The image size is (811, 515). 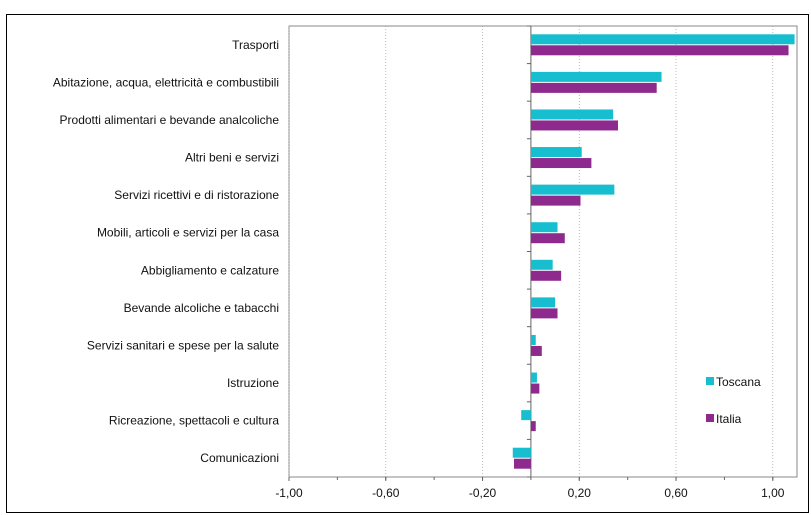 I want to click on x-tick-label: -1,00, so click(x=289, y=493).